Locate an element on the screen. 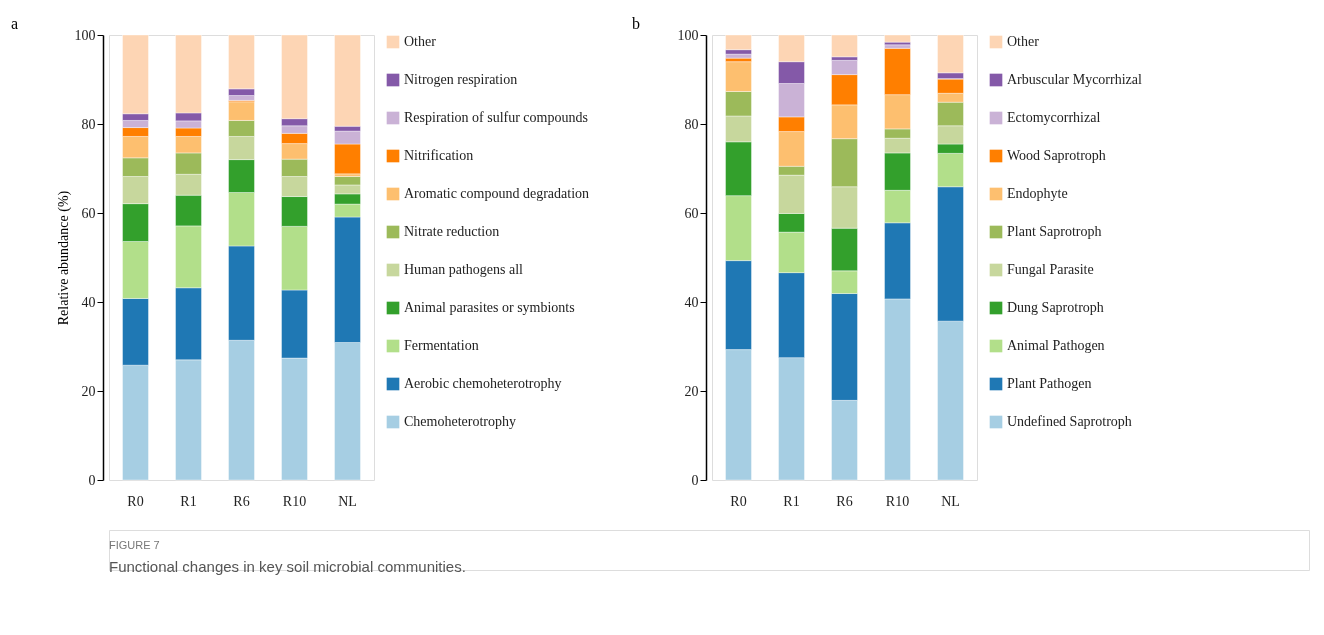 The width and height of the screenshot is (1324, 635). legend-label: Endophyte is located at coordinates (1037, 193).